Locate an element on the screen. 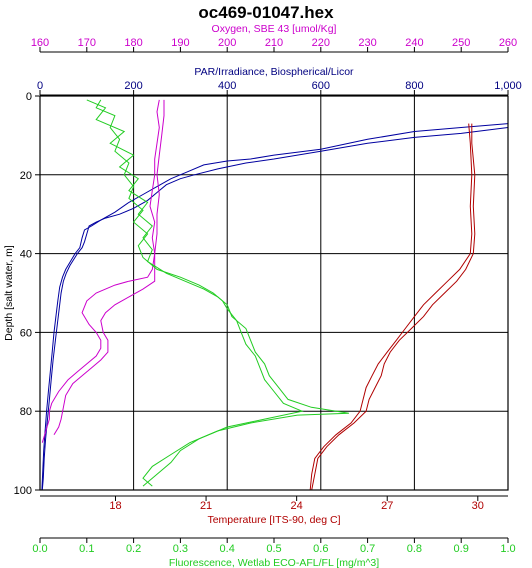 The width and height of the screenshot is (532, 568). depth-tick-label: 20 is located at coordinates (26, 176).